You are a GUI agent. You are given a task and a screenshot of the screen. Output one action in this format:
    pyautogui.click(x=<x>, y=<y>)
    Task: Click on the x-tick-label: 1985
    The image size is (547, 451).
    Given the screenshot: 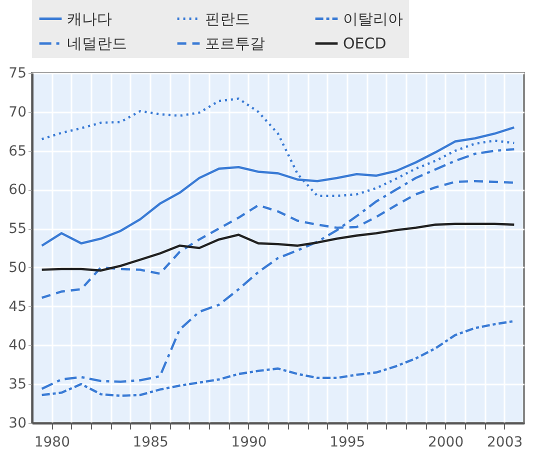 What is the action you would take?
    pyautogui.click(x=150, y=442)
    